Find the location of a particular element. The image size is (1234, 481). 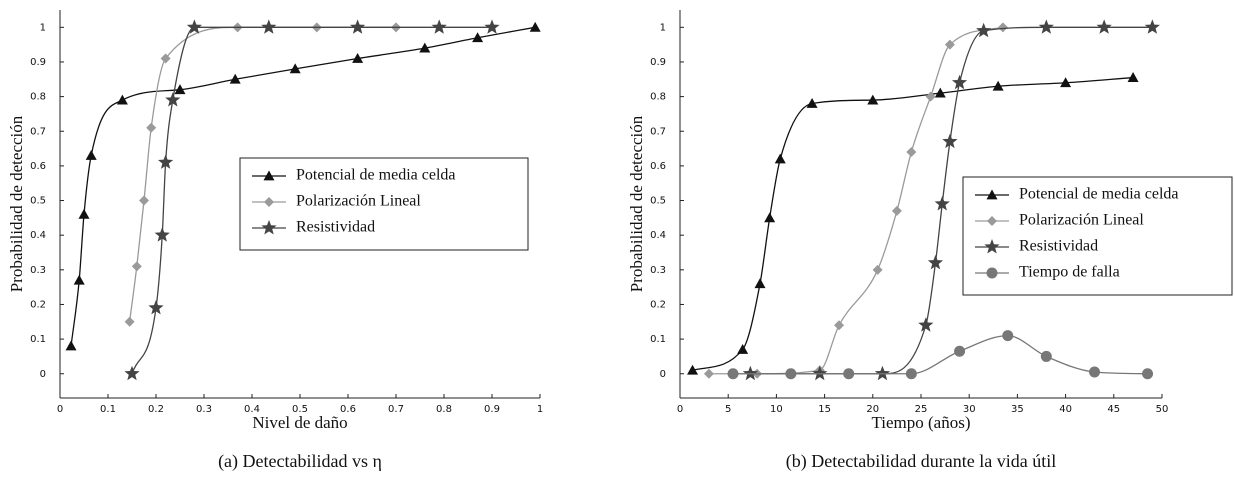

y-tick-label: 0.5 is located at coordinates (38, 201).